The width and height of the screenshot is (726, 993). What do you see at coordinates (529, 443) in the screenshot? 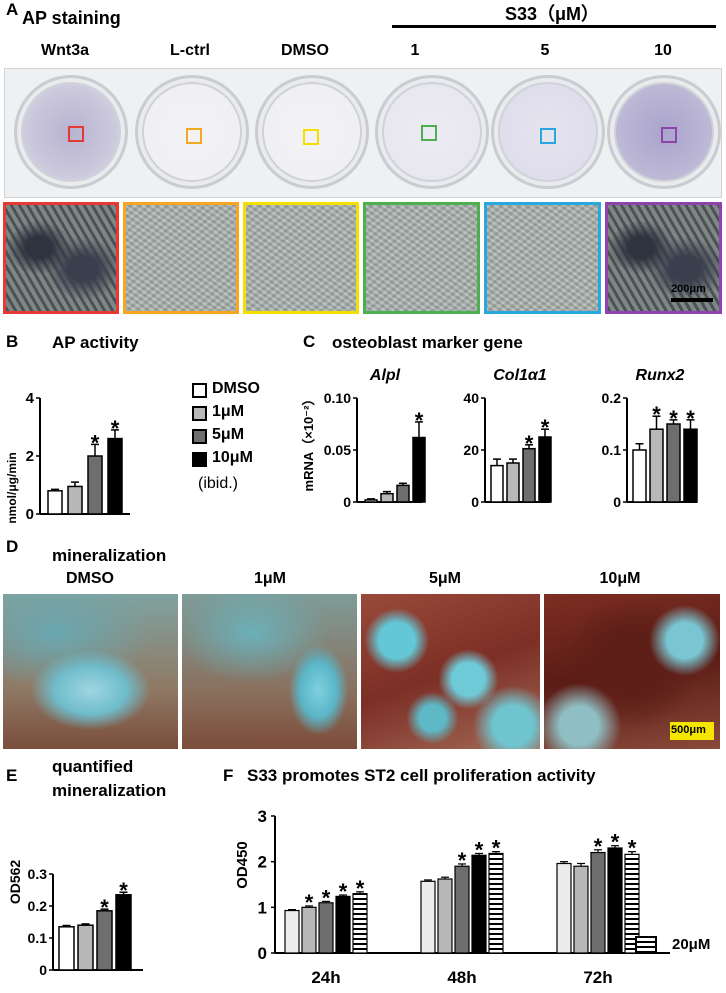
I see `c-col1a1-sig-star: *` at bounding box center [529, 443].